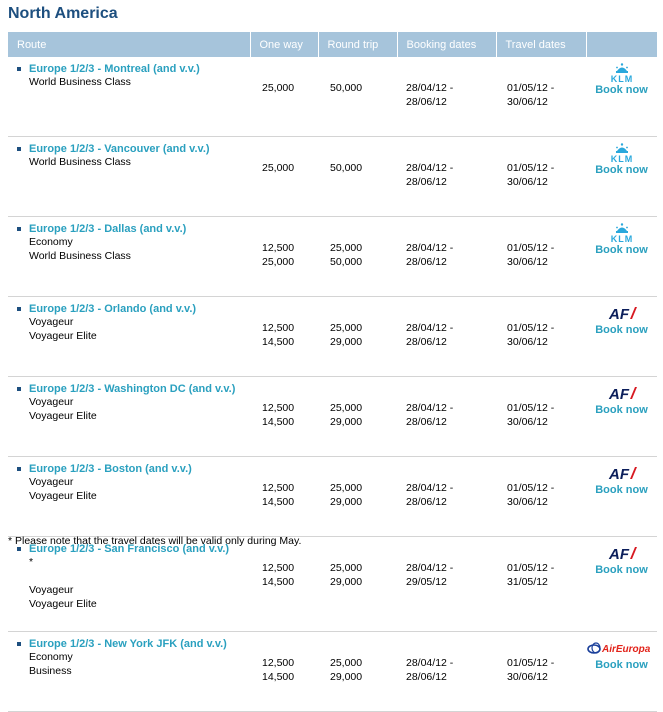  I want to click on route-link: Europe 1/2/3 - Vancouver (and v.v.), so click(113, 149).